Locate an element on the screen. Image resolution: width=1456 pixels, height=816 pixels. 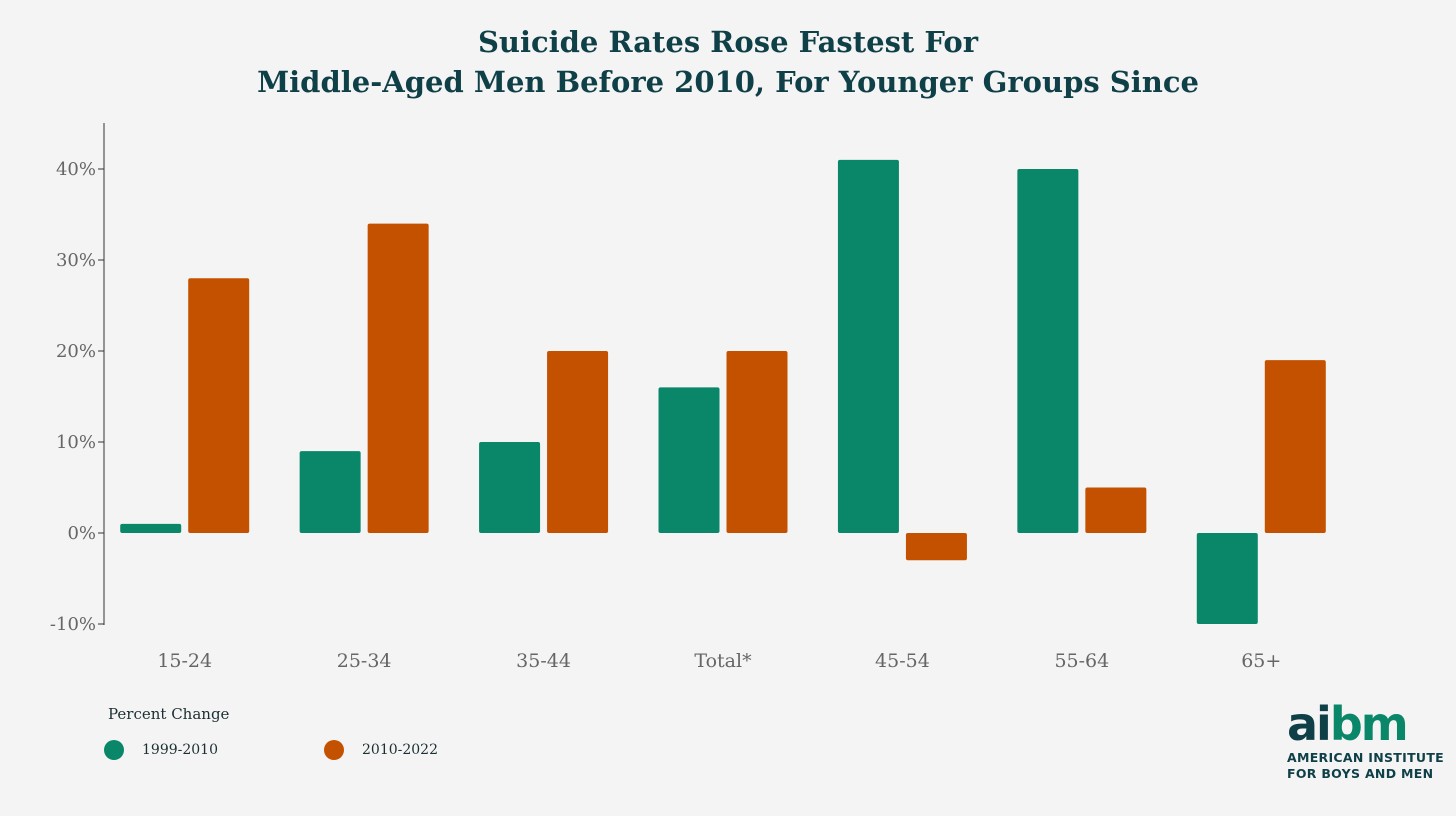
x-tick-label: Total* is located at coordinates (723, 661).